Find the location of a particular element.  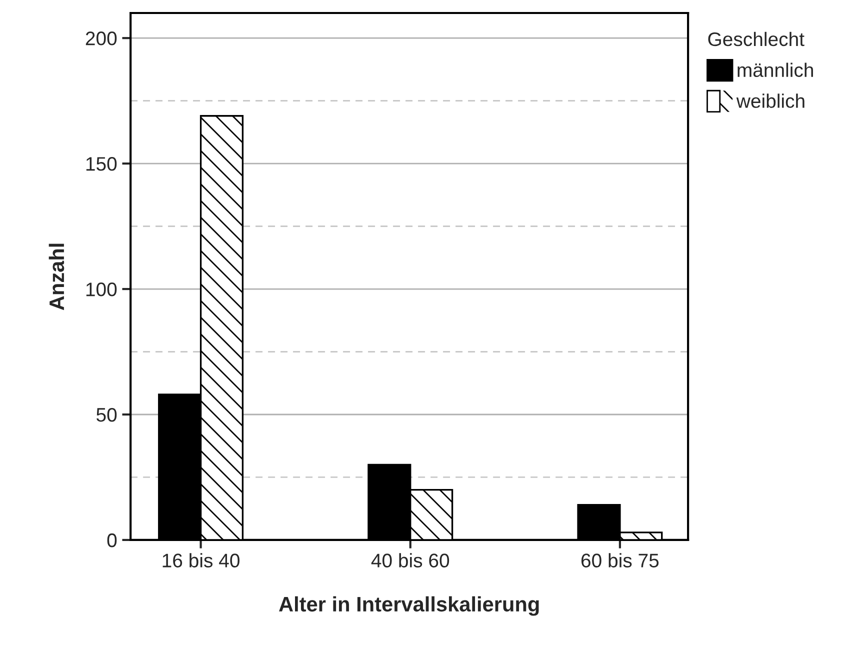

y-tick-label: 200 is located at coordinates (101, 39).